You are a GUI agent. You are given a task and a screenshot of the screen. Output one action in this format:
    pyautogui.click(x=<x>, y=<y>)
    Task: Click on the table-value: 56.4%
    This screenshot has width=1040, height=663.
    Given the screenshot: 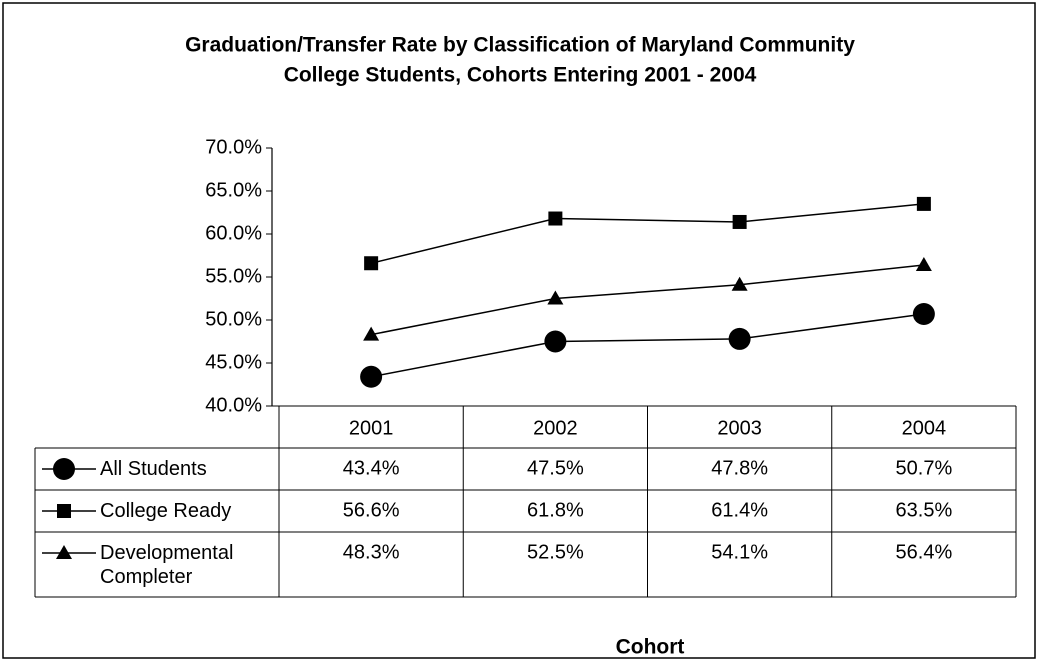 What is the action you would take?
    pyautogui.click(x=924, y=552)
    